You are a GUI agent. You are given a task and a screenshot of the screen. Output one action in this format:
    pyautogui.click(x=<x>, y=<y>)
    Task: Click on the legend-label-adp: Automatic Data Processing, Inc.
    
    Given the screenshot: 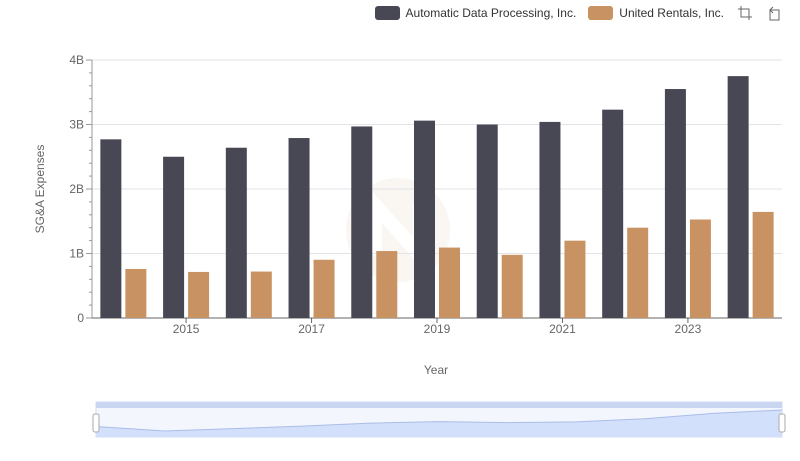 What is the action you would take?
    pyautogui.click(x=491, y=13)
    